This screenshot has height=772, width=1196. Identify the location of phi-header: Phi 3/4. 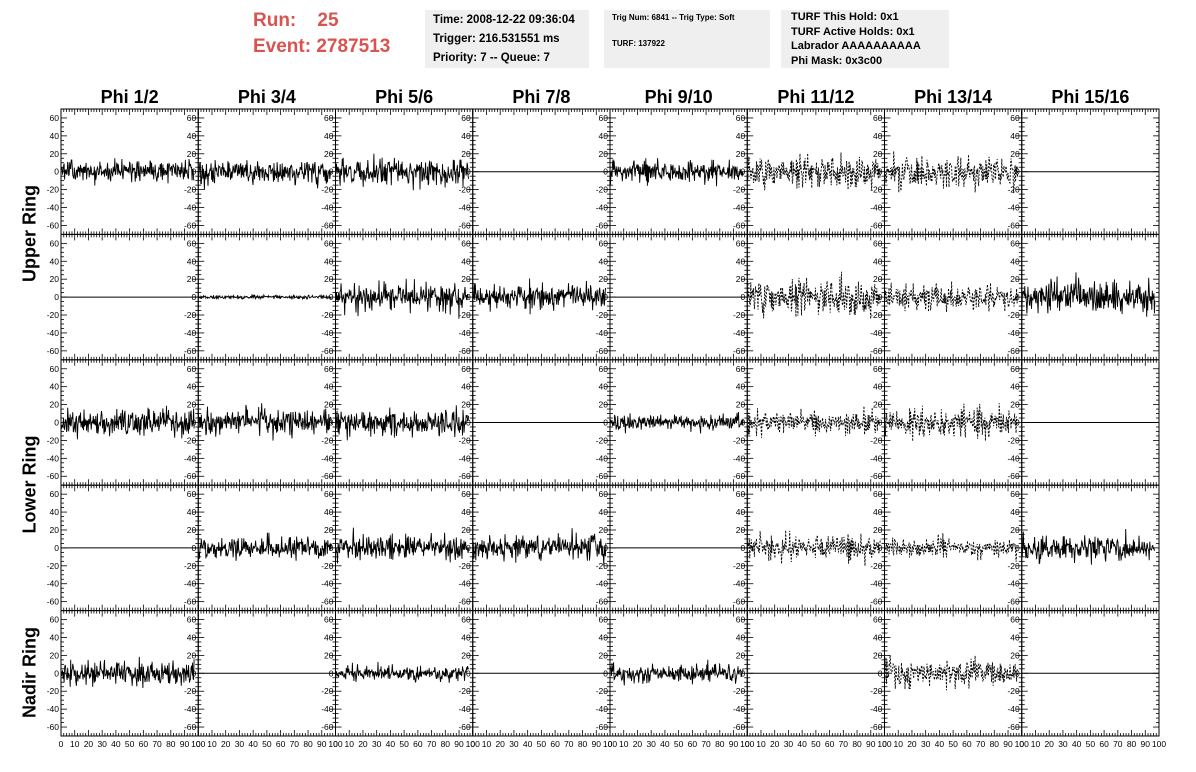
(266, 97).